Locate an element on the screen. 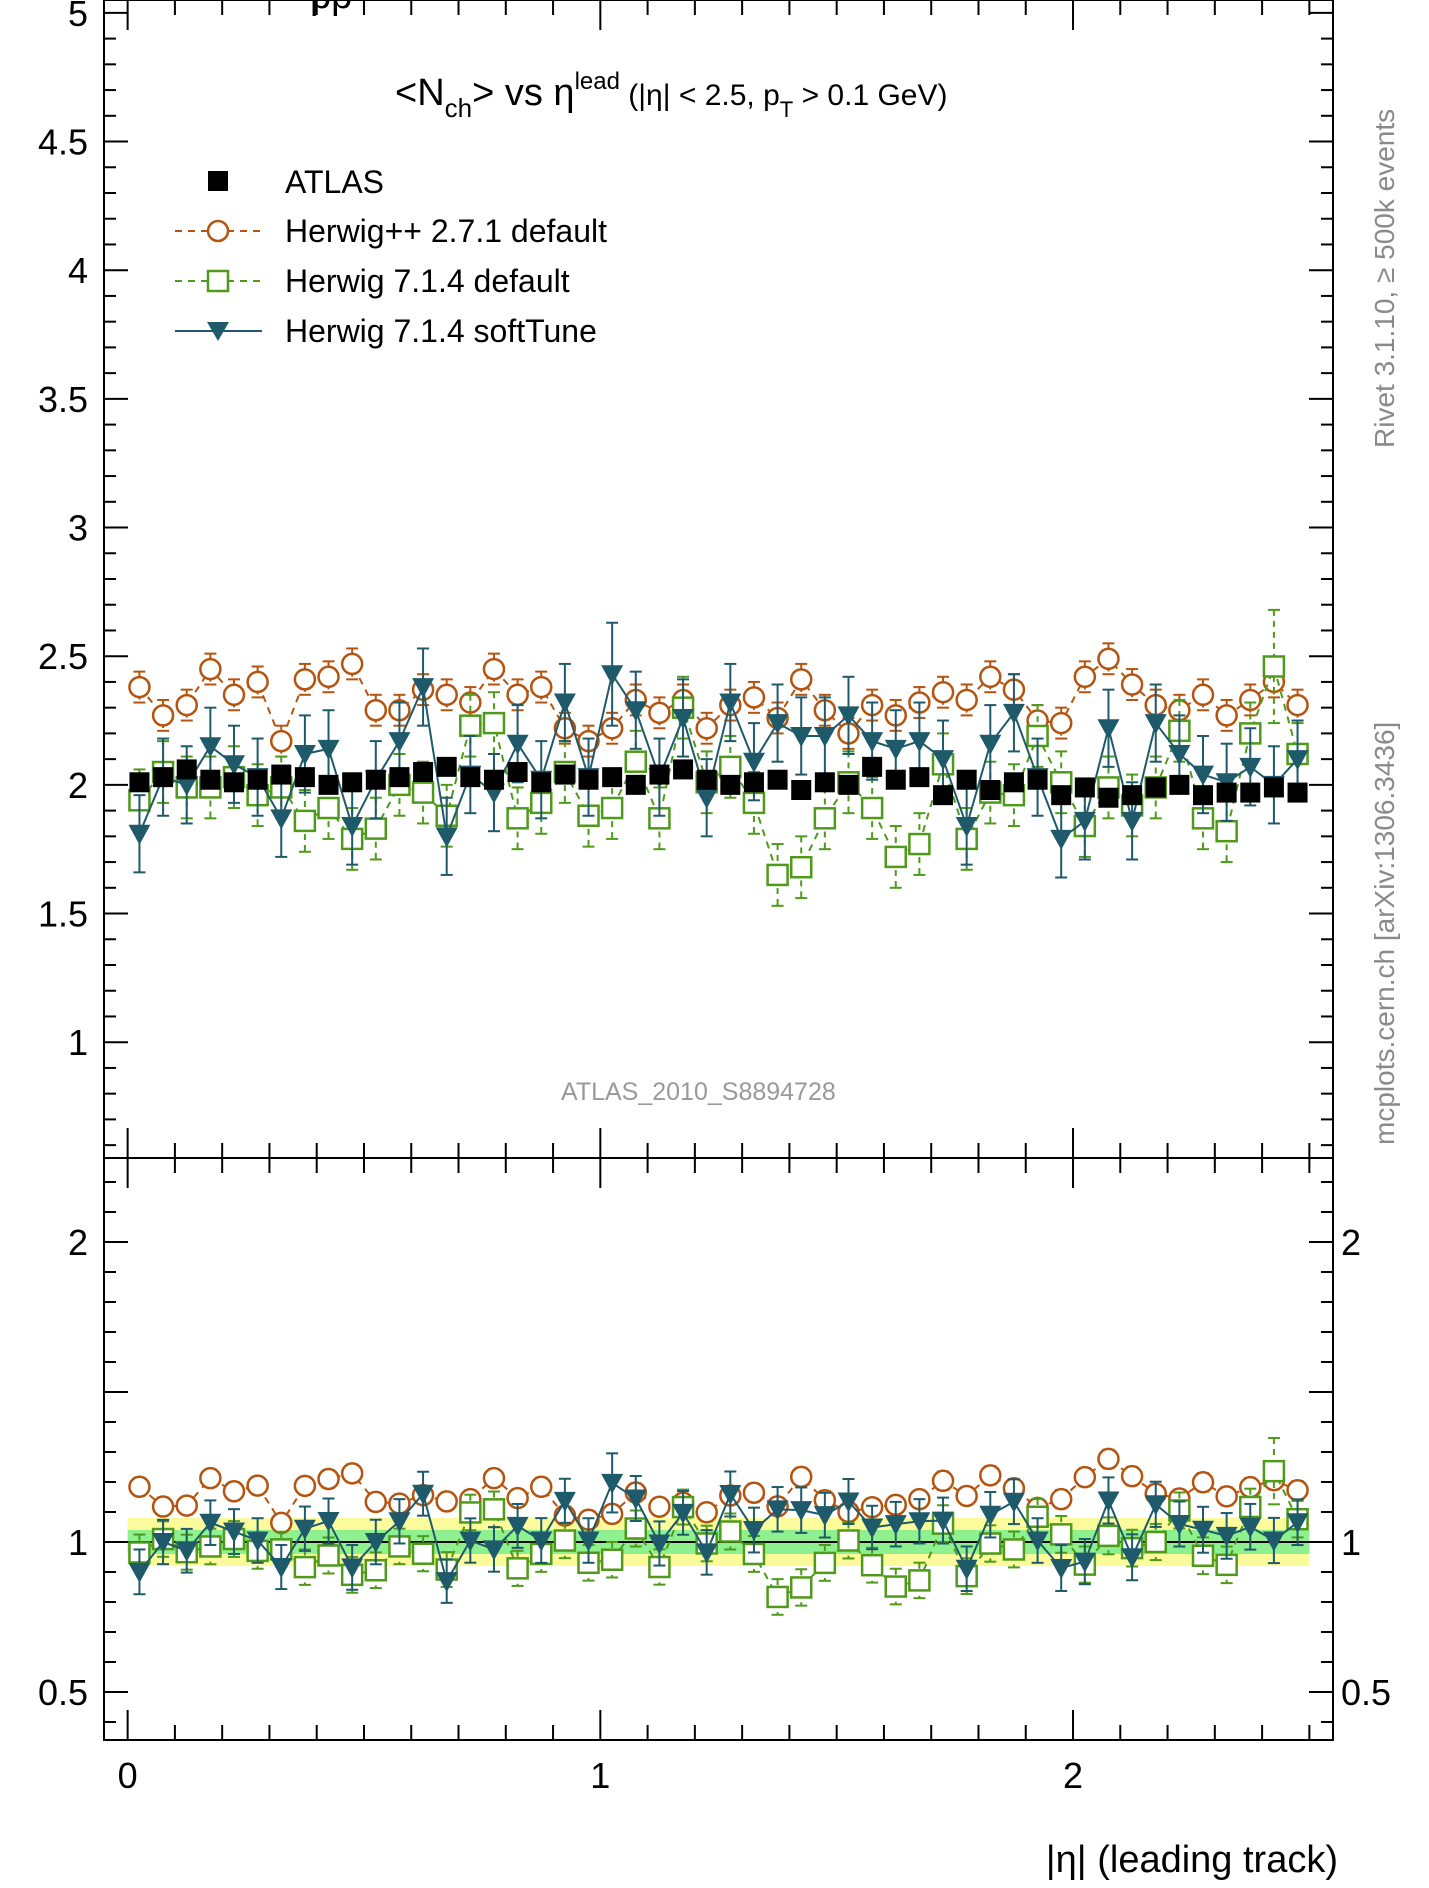 The image size is (1429, 1888). x-tick-label: 1 is located at coordinates (600, 1775).